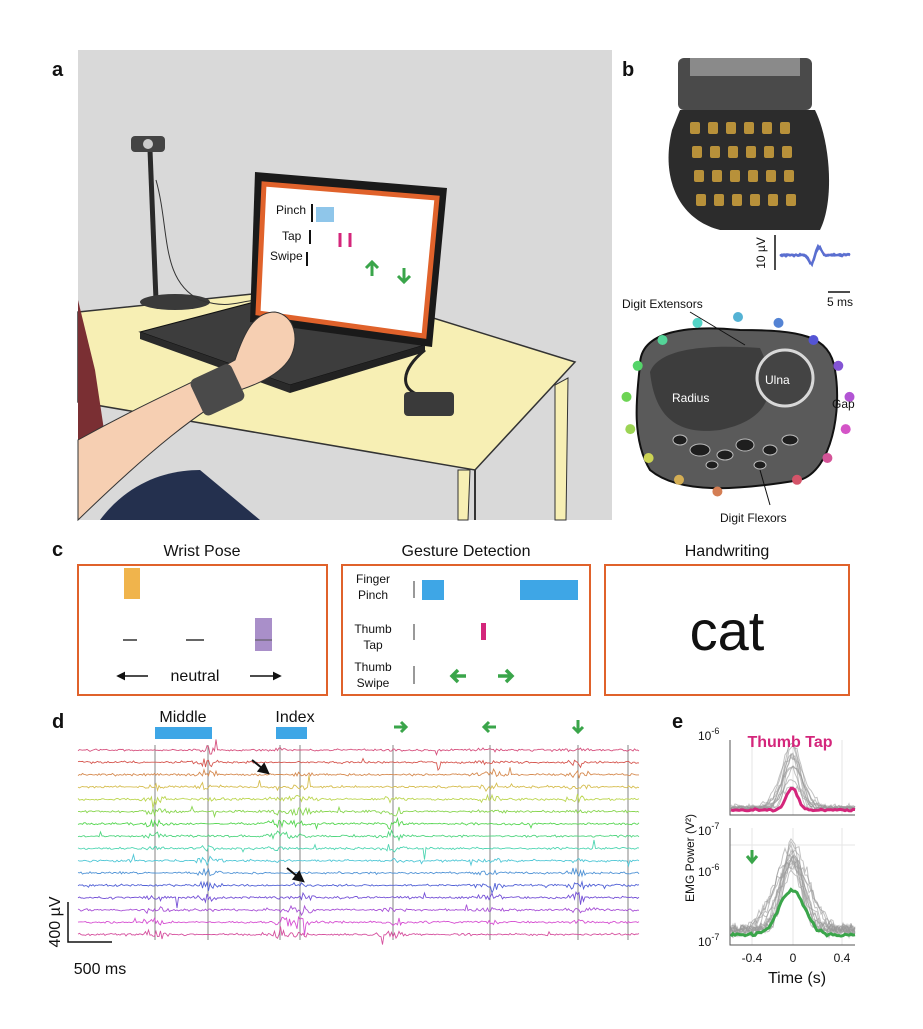 Image resolution: width=923 pixels, height=1029 pixels. Describe the element at coordinates (175, 302) in the screenshot. I see `shape-ellipse` at that location.